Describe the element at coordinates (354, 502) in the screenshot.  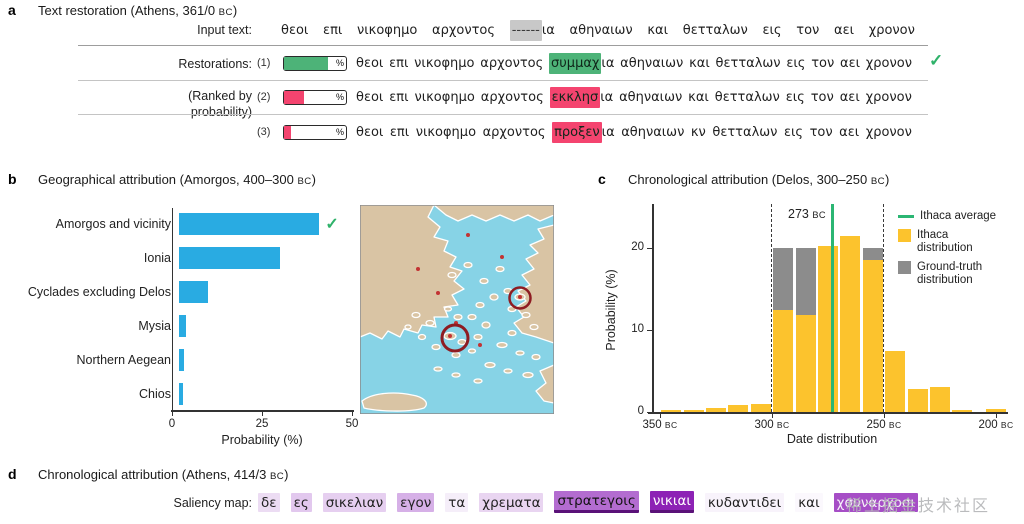
I see `saliency-word: σικελιαν` at that location.